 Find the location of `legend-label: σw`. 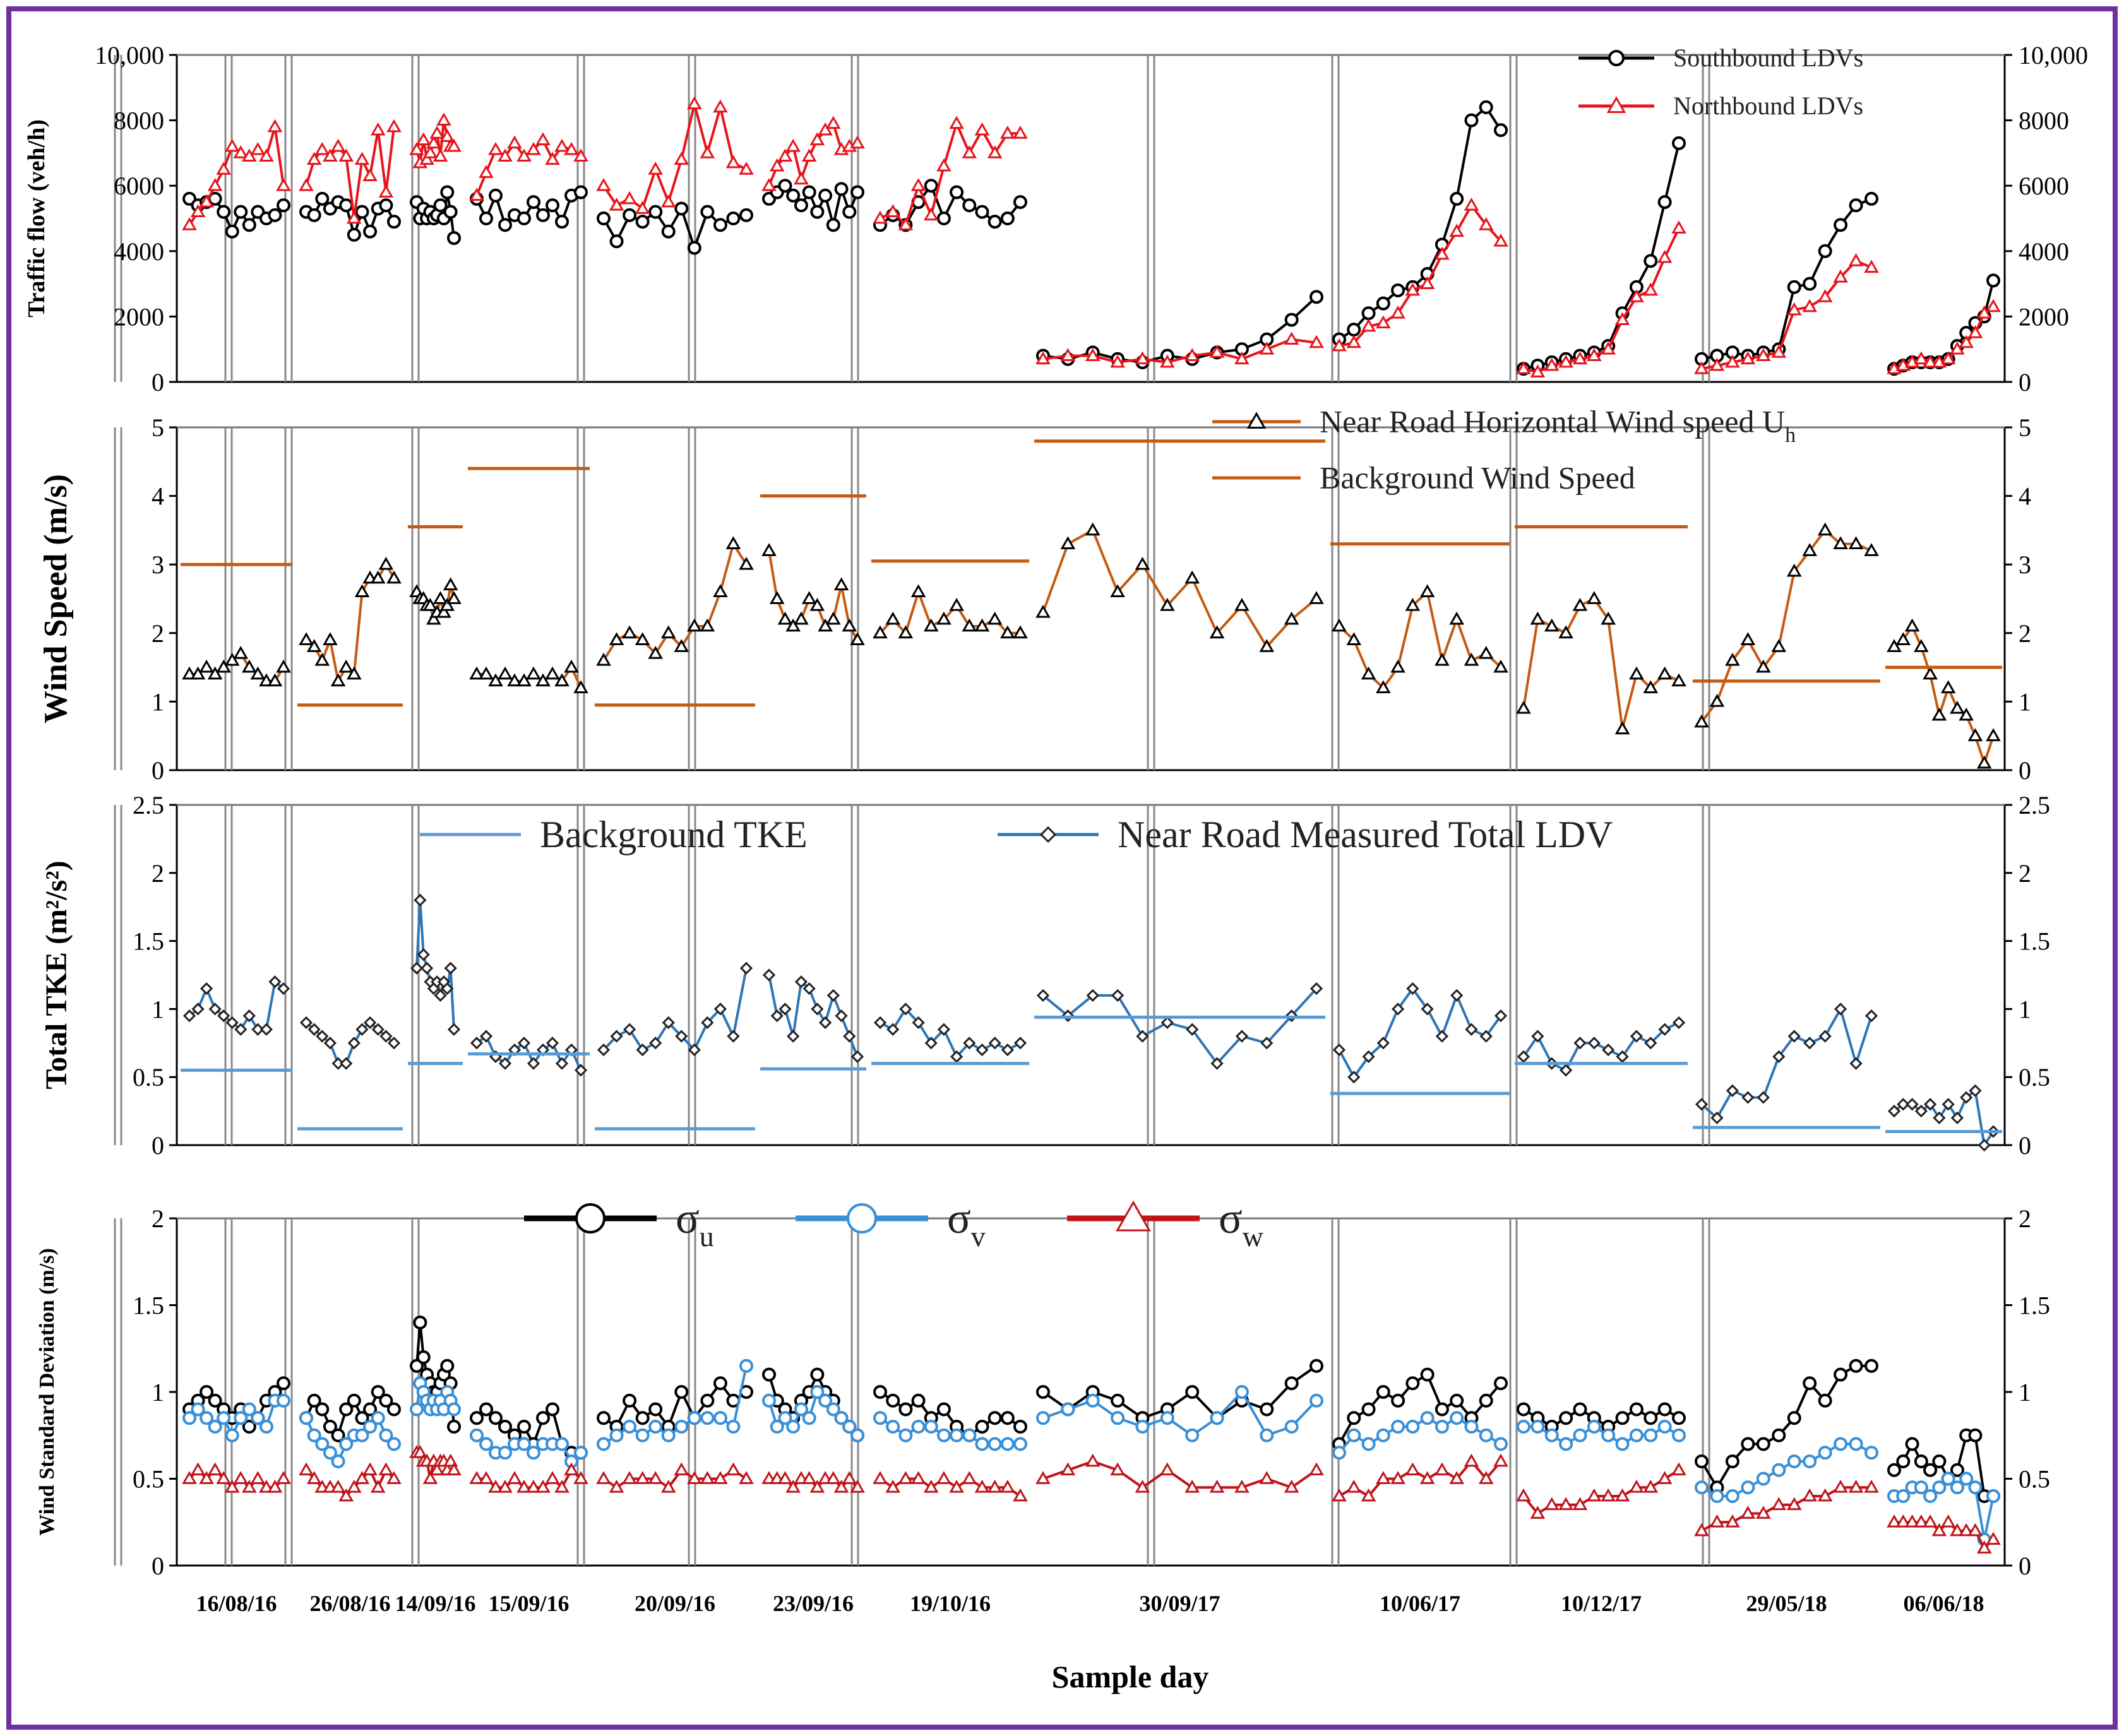

legend-label: σw is located at coordinates (1242, 1223).